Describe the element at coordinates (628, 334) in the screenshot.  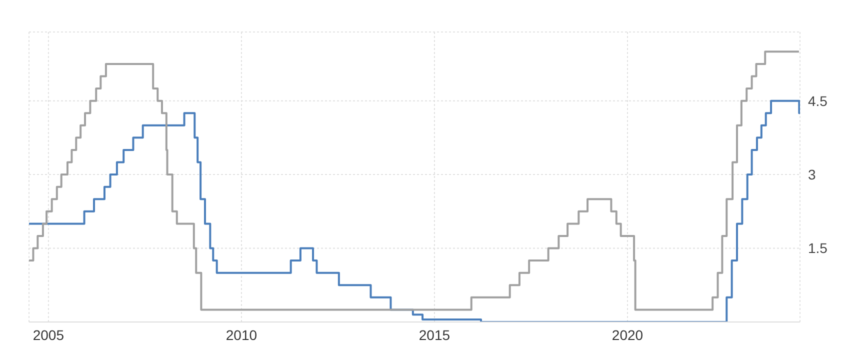
I see `x-tick-label: 2020` at that location.